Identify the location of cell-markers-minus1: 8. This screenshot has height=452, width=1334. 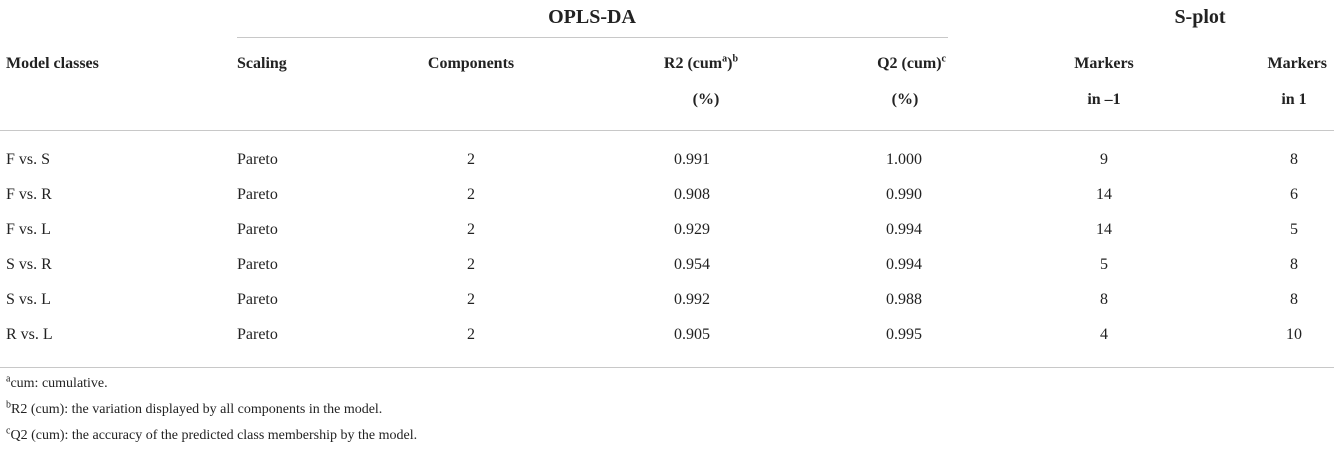
(1104, 299).